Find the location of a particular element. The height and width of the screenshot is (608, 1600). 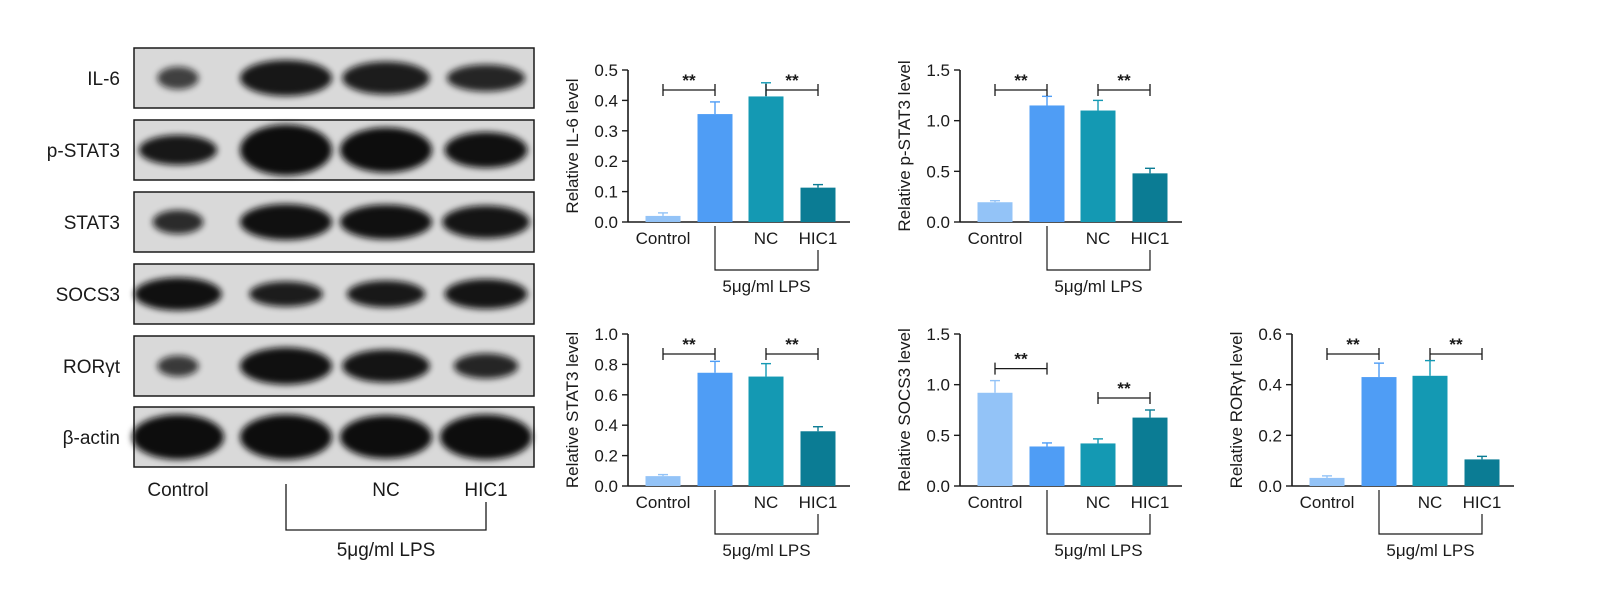

blot-row-label: β-actin is located at coordinates (91, 438).